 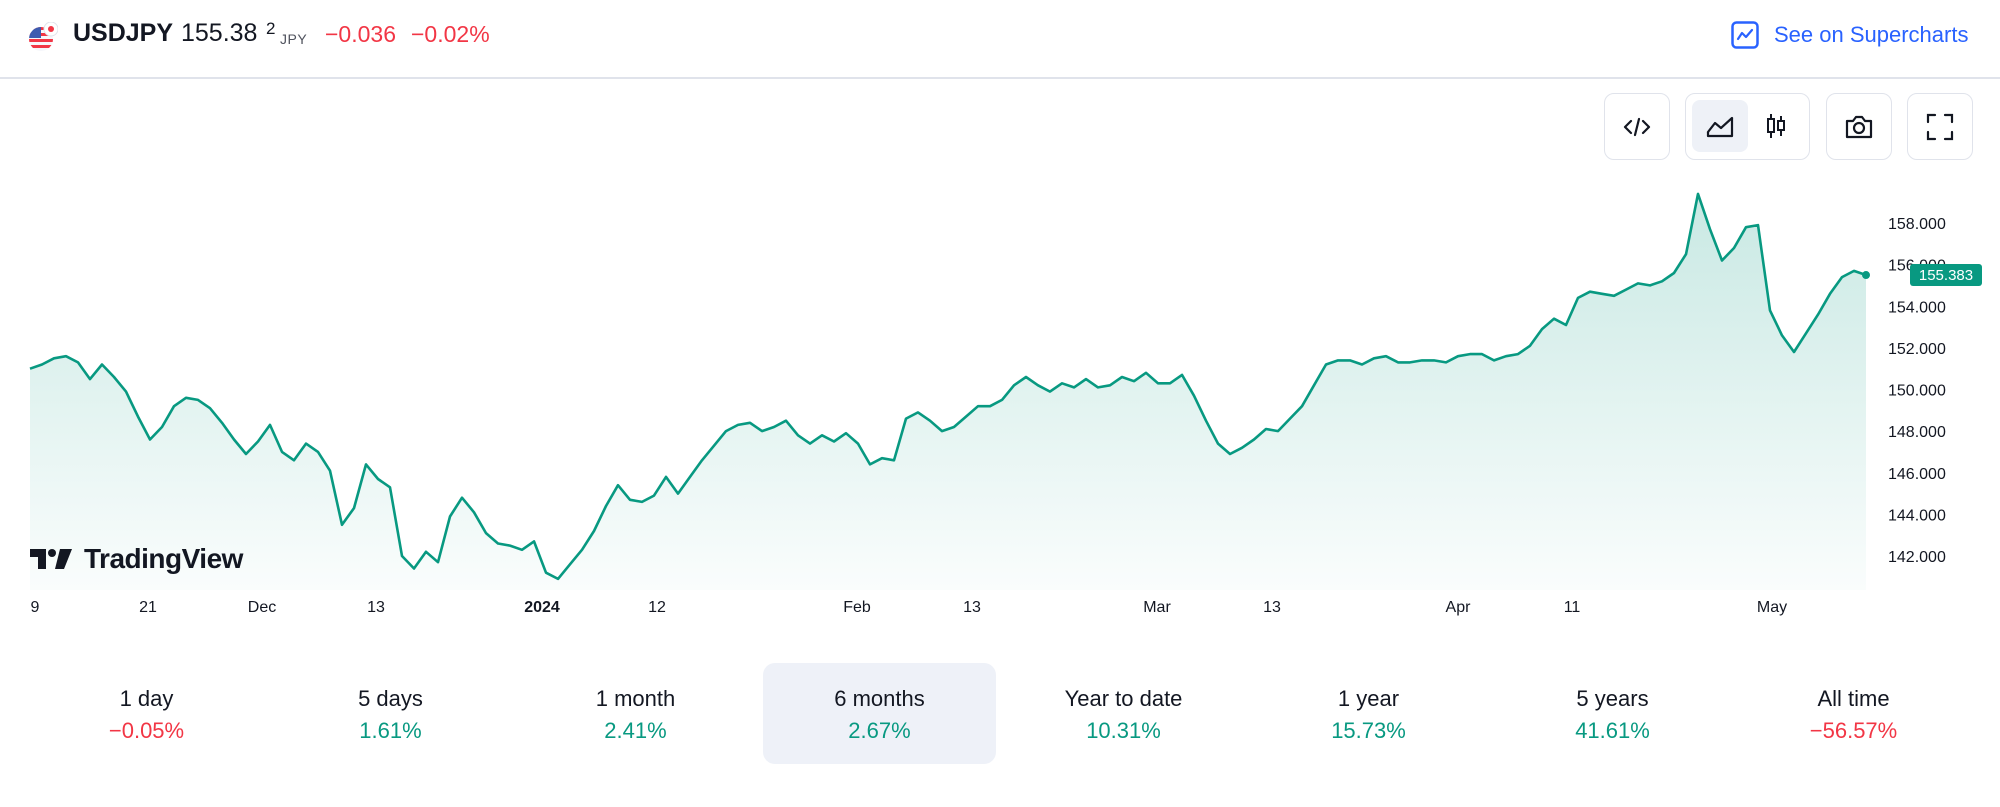 What do you see at coordinates (360, 34) in the screenshot?
I see `change-absolute: −0.036` at bounding box center [360, 34].